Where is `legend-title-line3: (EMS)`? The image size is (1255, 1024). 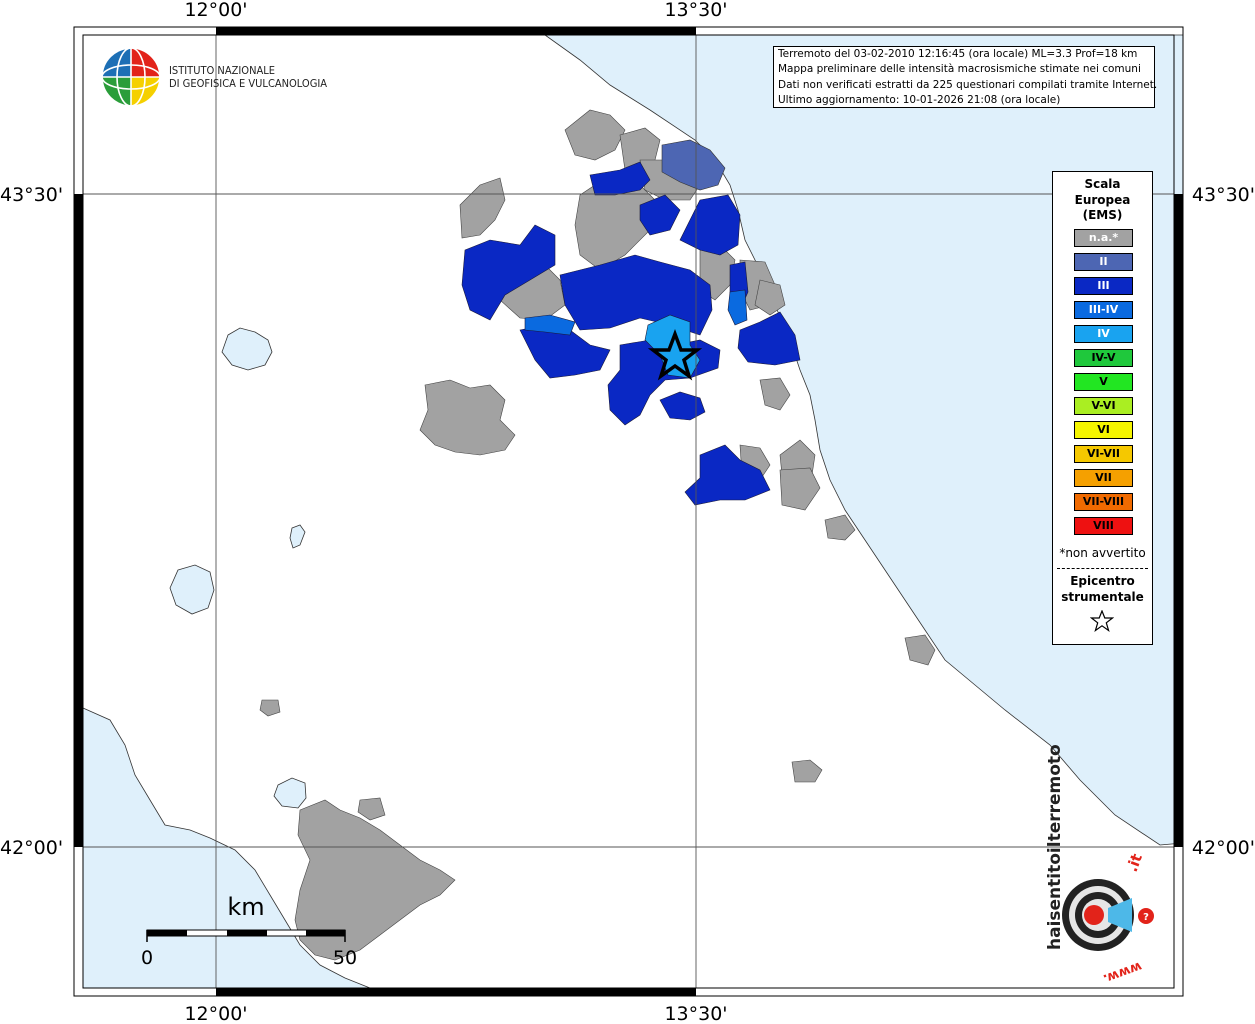
legend-title-line3: (EMS) is located at coordinates (1102, 215).